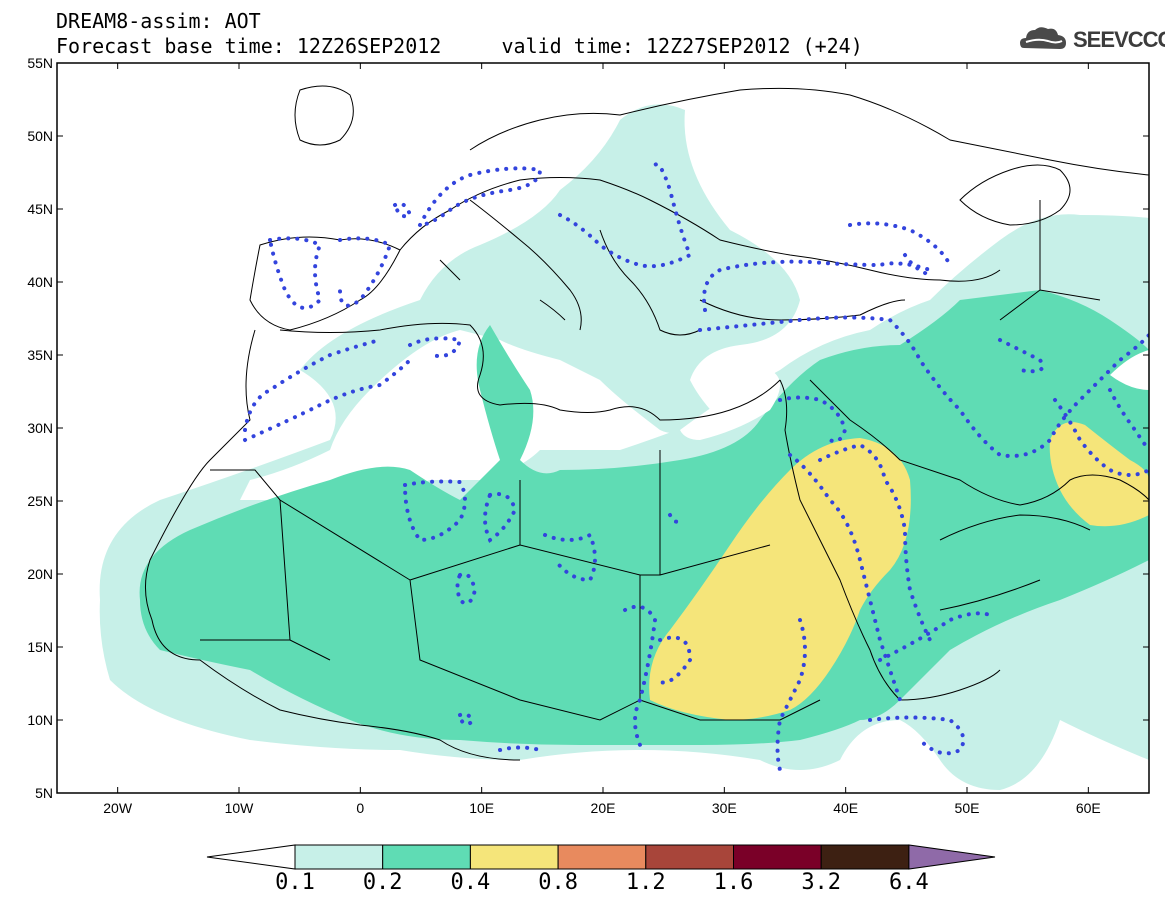 This screenshot has height=905, width=1165. Describe the element at coordinates (40, 355) in the screenshot. I see `lat-tick-label: 35N` at that location.